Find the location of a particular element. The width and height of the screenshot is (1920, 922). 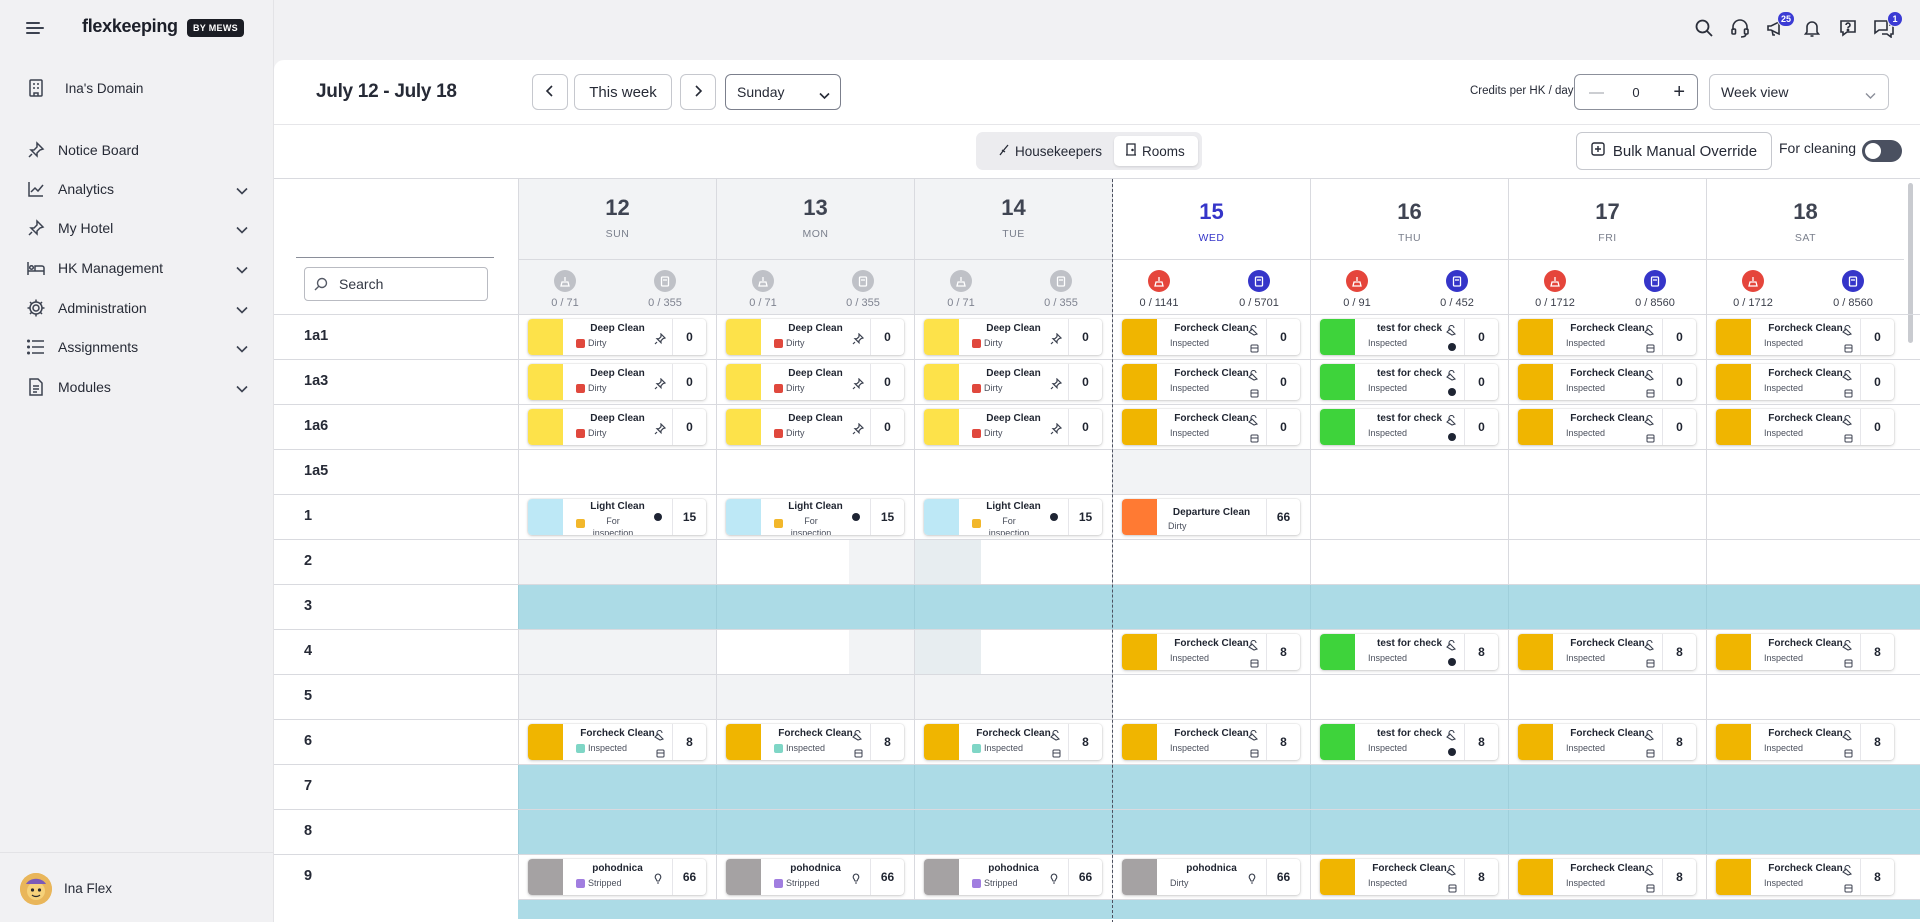

domain-selector: Ina's Domain is located at coordinates (137, 88).